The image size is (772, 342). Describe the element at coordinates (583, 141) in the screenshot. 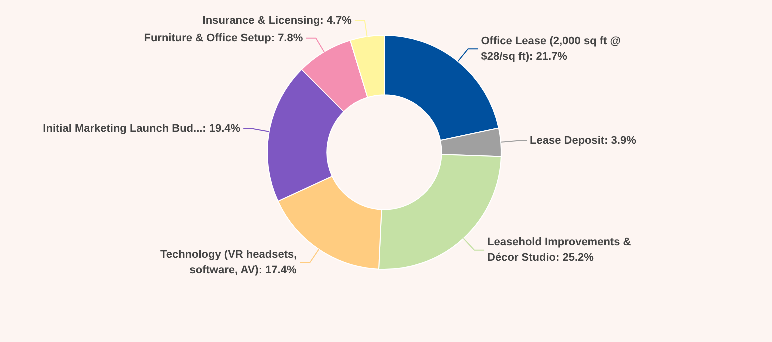

I see `slice-label: Lease Deposit: 3.9%` at that location.